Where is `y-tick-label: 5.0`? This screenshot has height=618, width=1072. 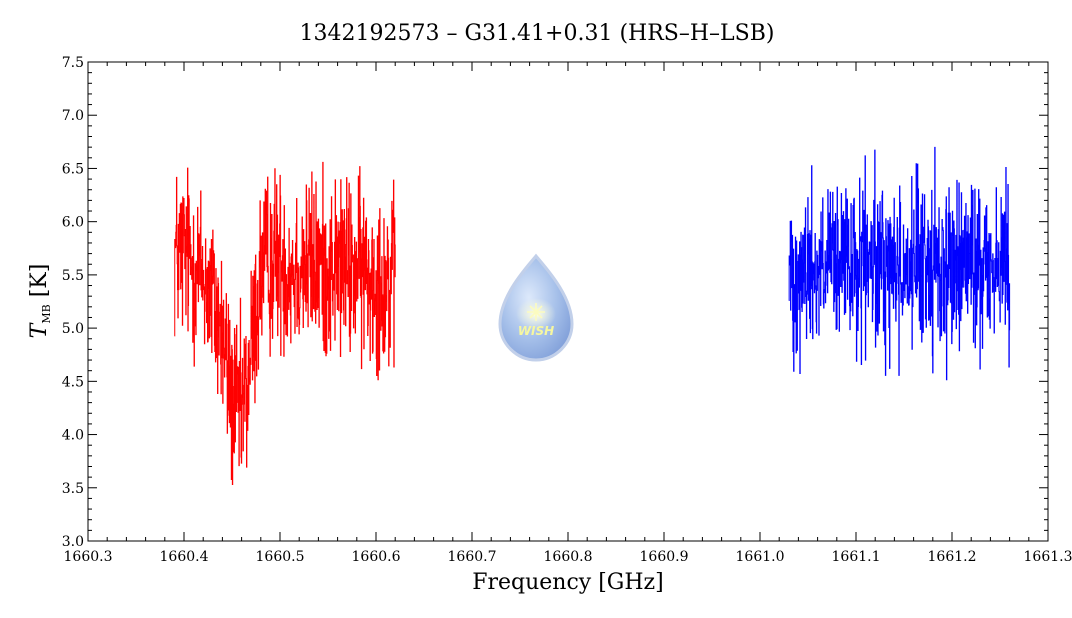 y-tick-label: 5.0 is located at coordinates (73, 329).